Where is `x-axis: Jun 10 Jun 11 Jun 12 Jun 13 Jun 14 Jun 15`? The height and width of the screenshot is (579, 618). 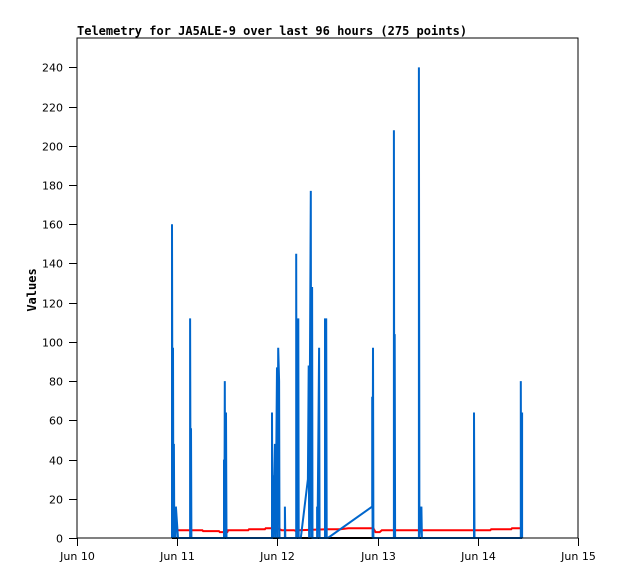 x-axis: Jun 10 Jun 11 Jun 12 Jun 13 Jun 14 Jun 15 is located at coordinates (327, 550).